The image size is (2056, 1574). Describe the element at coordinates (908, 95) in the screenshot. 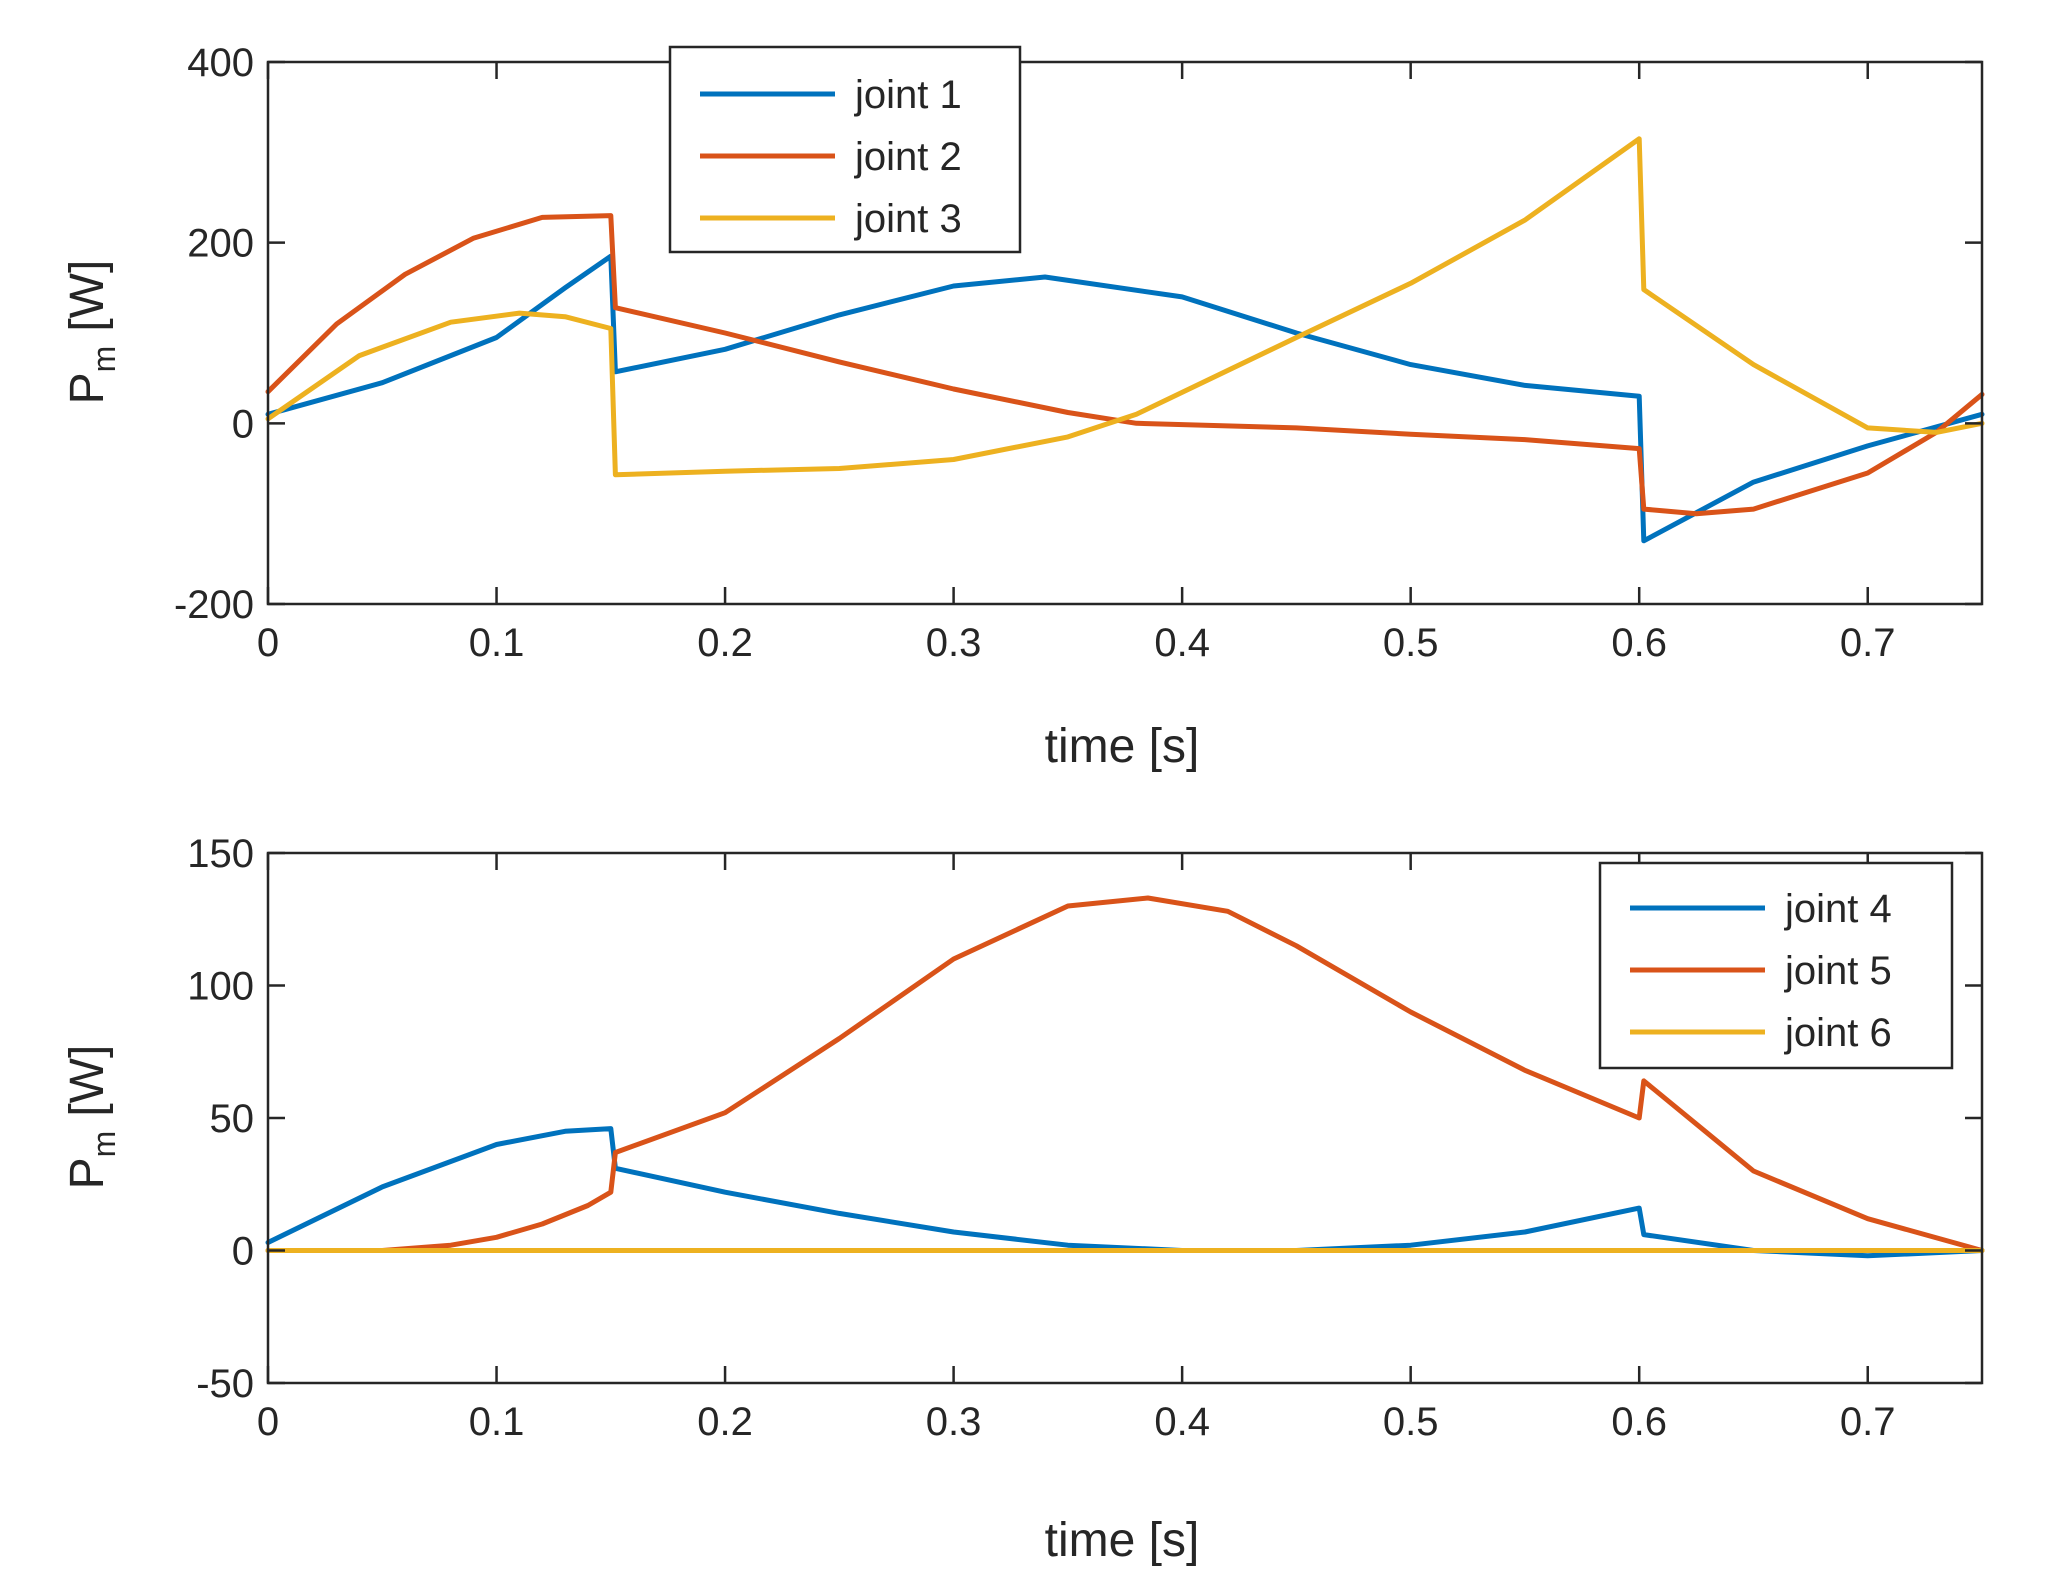

I see `legend-label: joint 1` at that location.